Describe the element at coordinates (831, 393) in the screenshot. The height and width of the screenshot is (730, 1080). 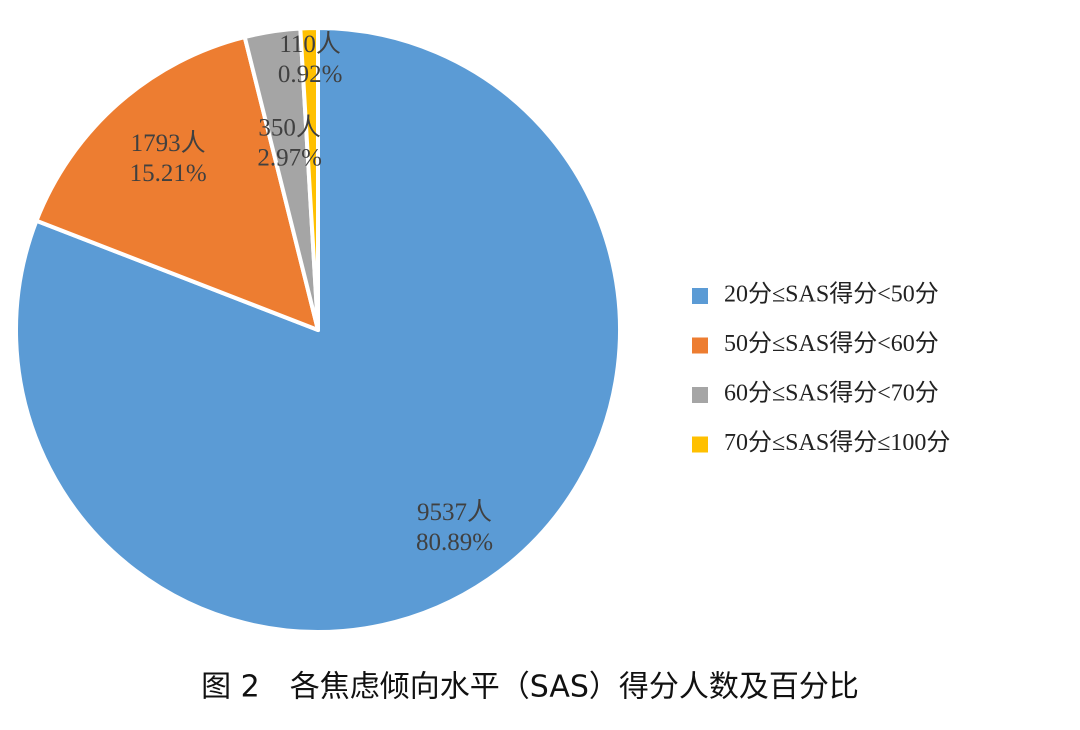
I see `legend-label: 60分≤SAS得分<70分` at that location.